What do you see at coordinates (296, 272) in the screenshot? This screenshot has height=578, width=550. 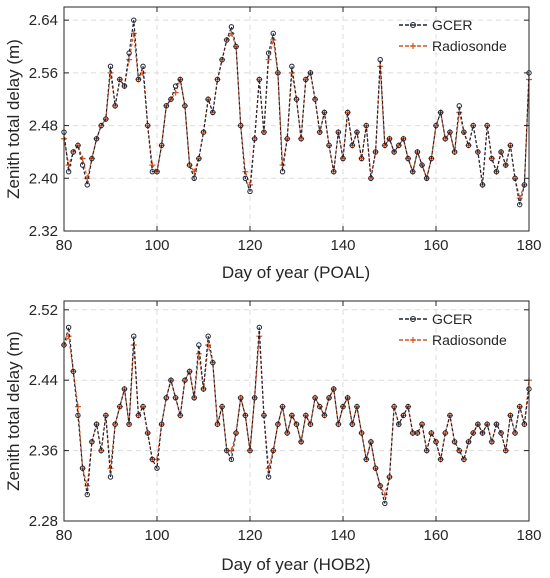 I see `x-axis-label: Day of year (POAL)` at bounding box center [296, 272].